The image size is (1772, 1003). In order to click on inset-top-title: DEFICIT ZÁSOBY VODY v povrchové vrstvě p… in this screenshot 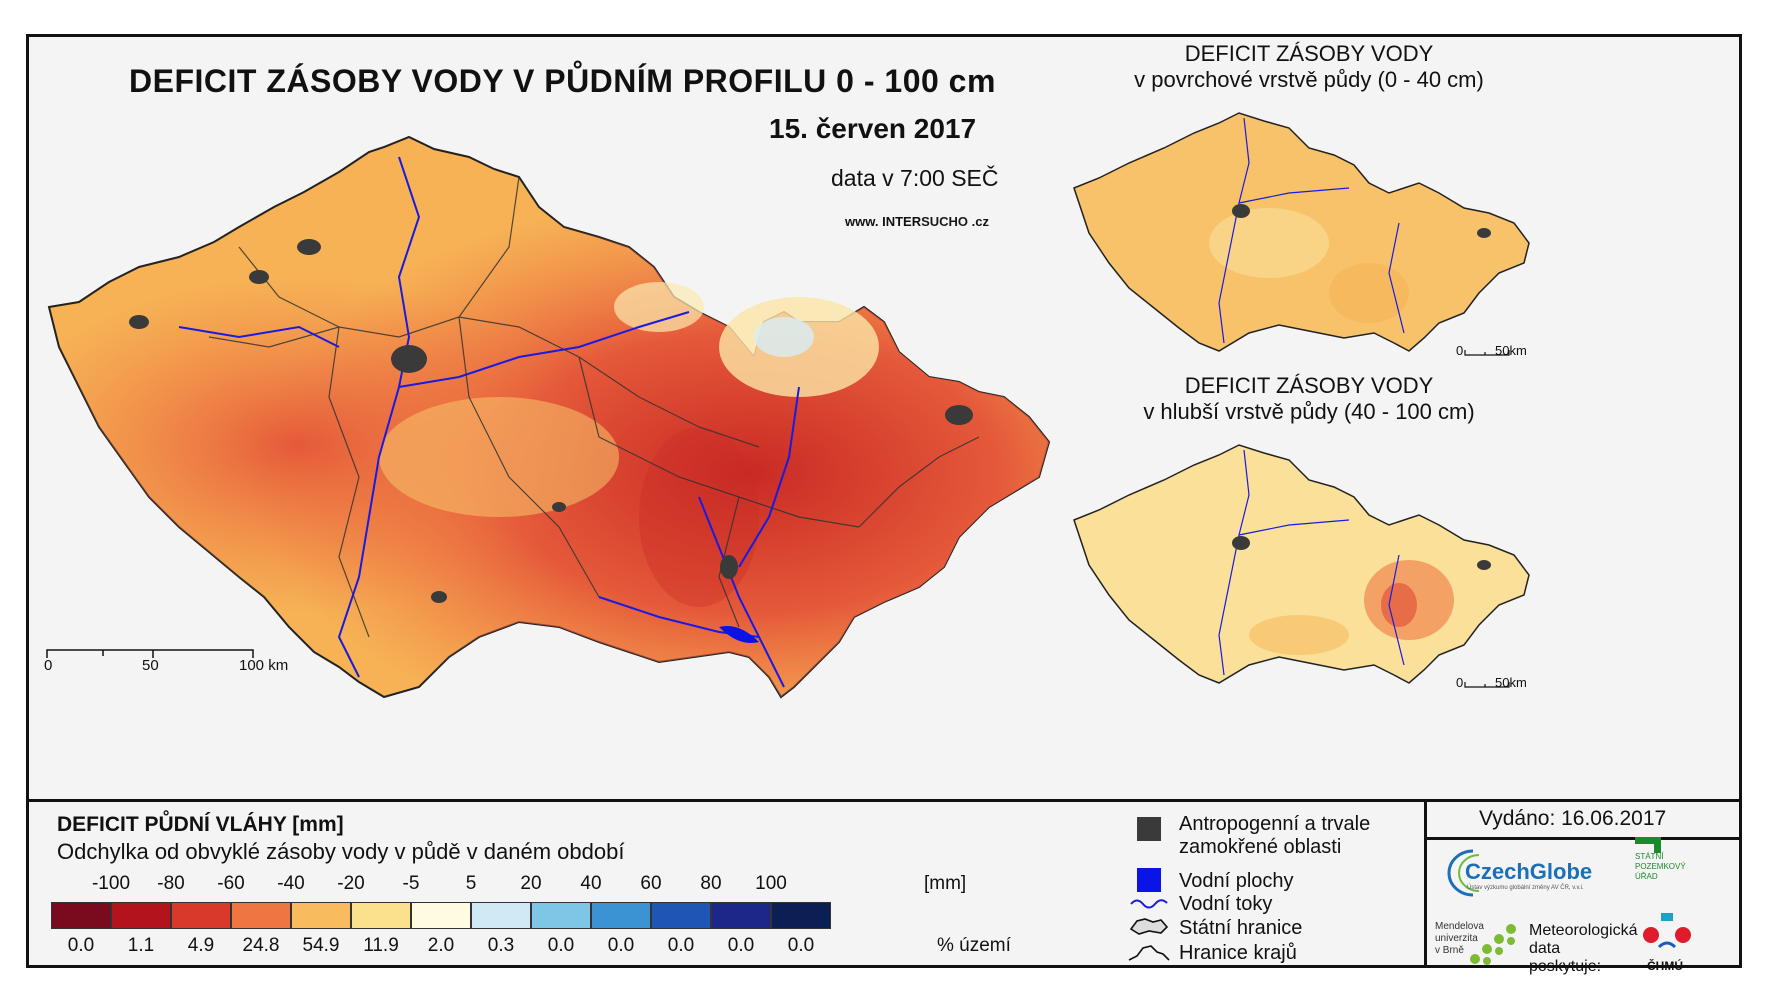, I will do `click(1309, 67)`.